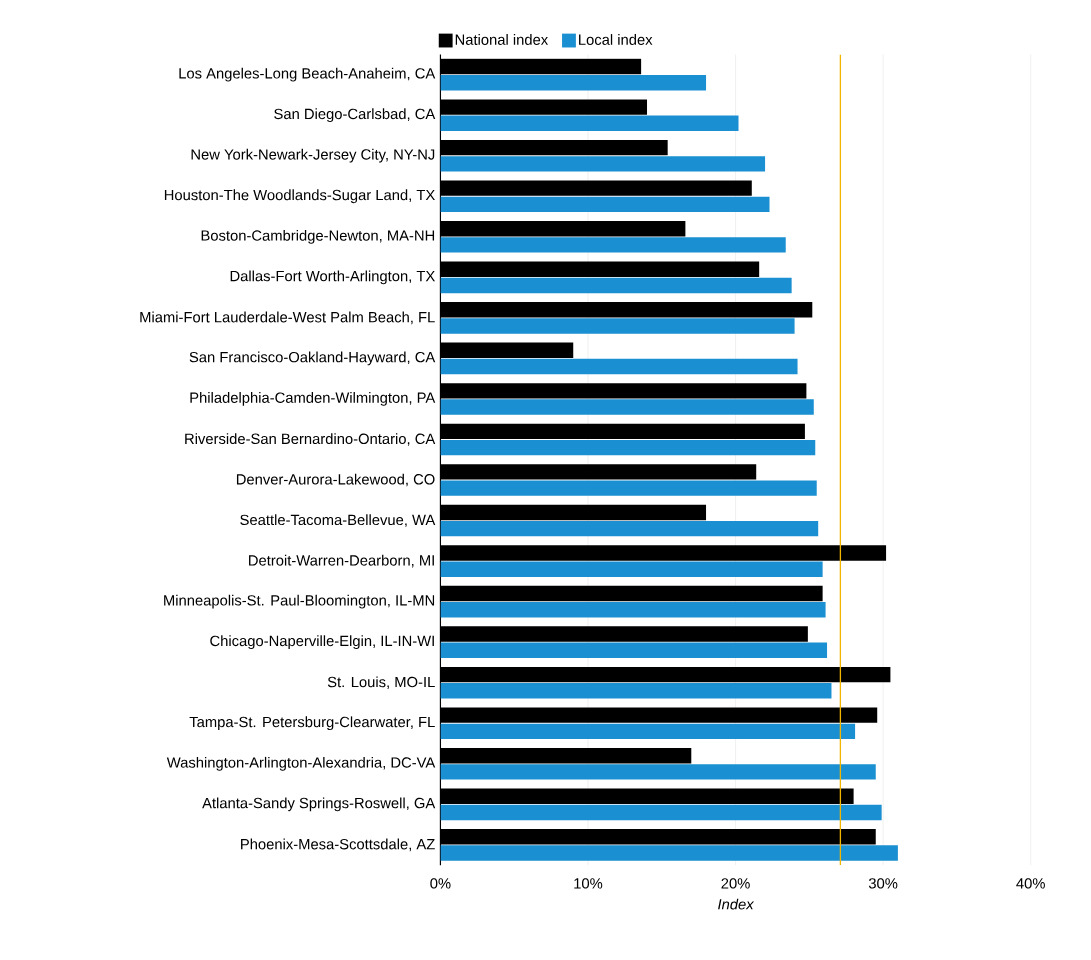  Describe the element at coordinates (301, 763) in the screenshot. I see `y-tick-label: Washington-Arlington-Alexandria, DC-VA` at that location.